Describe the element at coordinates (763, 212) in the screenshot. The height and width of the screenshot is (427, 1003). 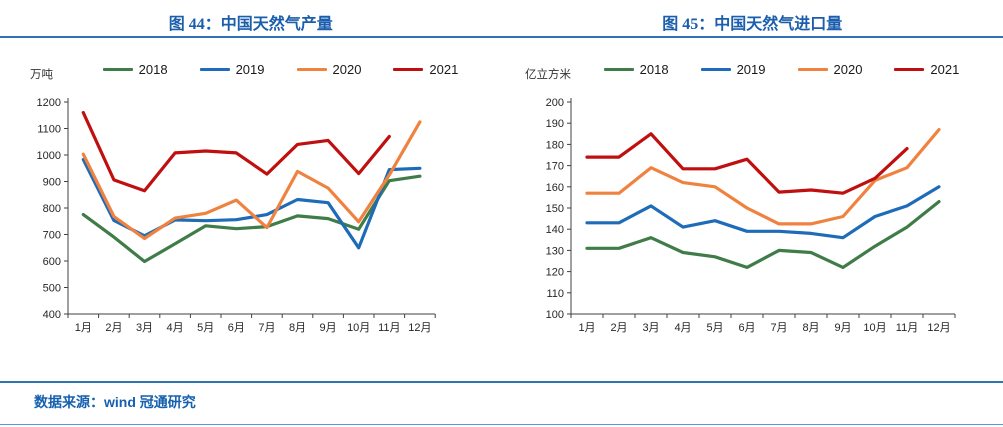
I see `series-line-2019` at that location.